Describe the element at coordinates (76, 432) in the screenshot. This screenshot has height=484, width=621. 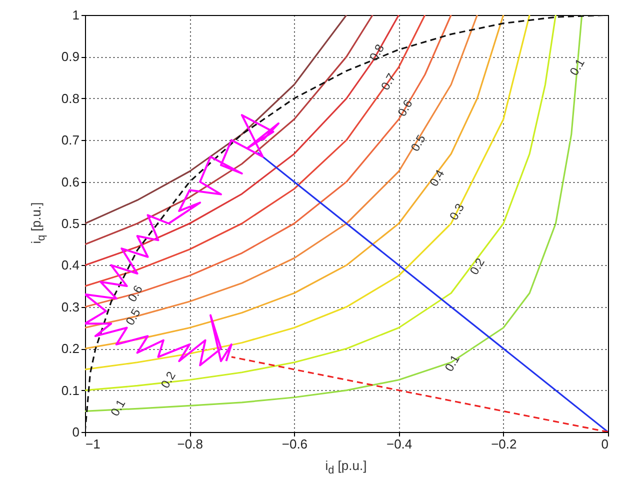
I see `y-tick-label: 0` at that location.